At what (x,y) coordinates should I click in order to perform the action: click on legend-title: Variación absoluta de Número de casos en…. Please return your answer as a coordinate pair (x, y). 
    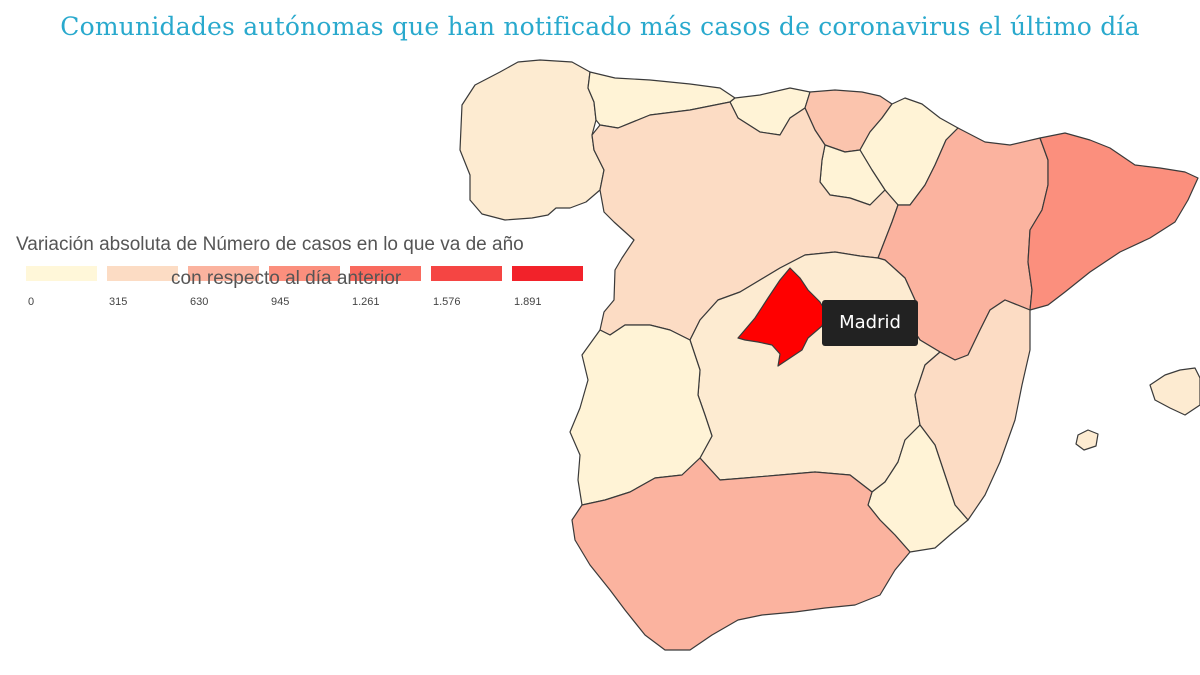
    Looking at the image, I should click on (270, 244).